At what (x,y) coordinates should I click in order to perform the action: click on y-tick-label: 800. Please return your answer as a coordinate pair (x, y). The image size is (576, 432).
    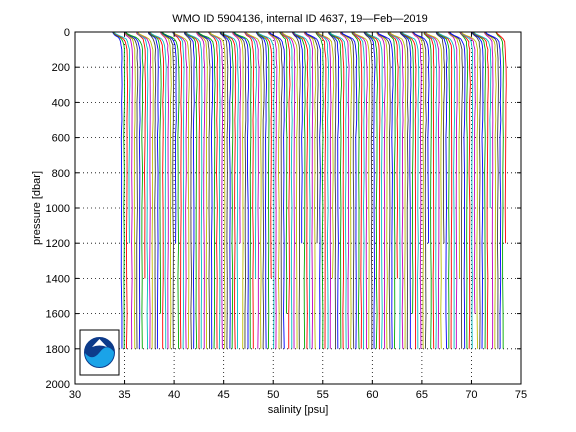
    Looking at the image, I should click on (61, 174).